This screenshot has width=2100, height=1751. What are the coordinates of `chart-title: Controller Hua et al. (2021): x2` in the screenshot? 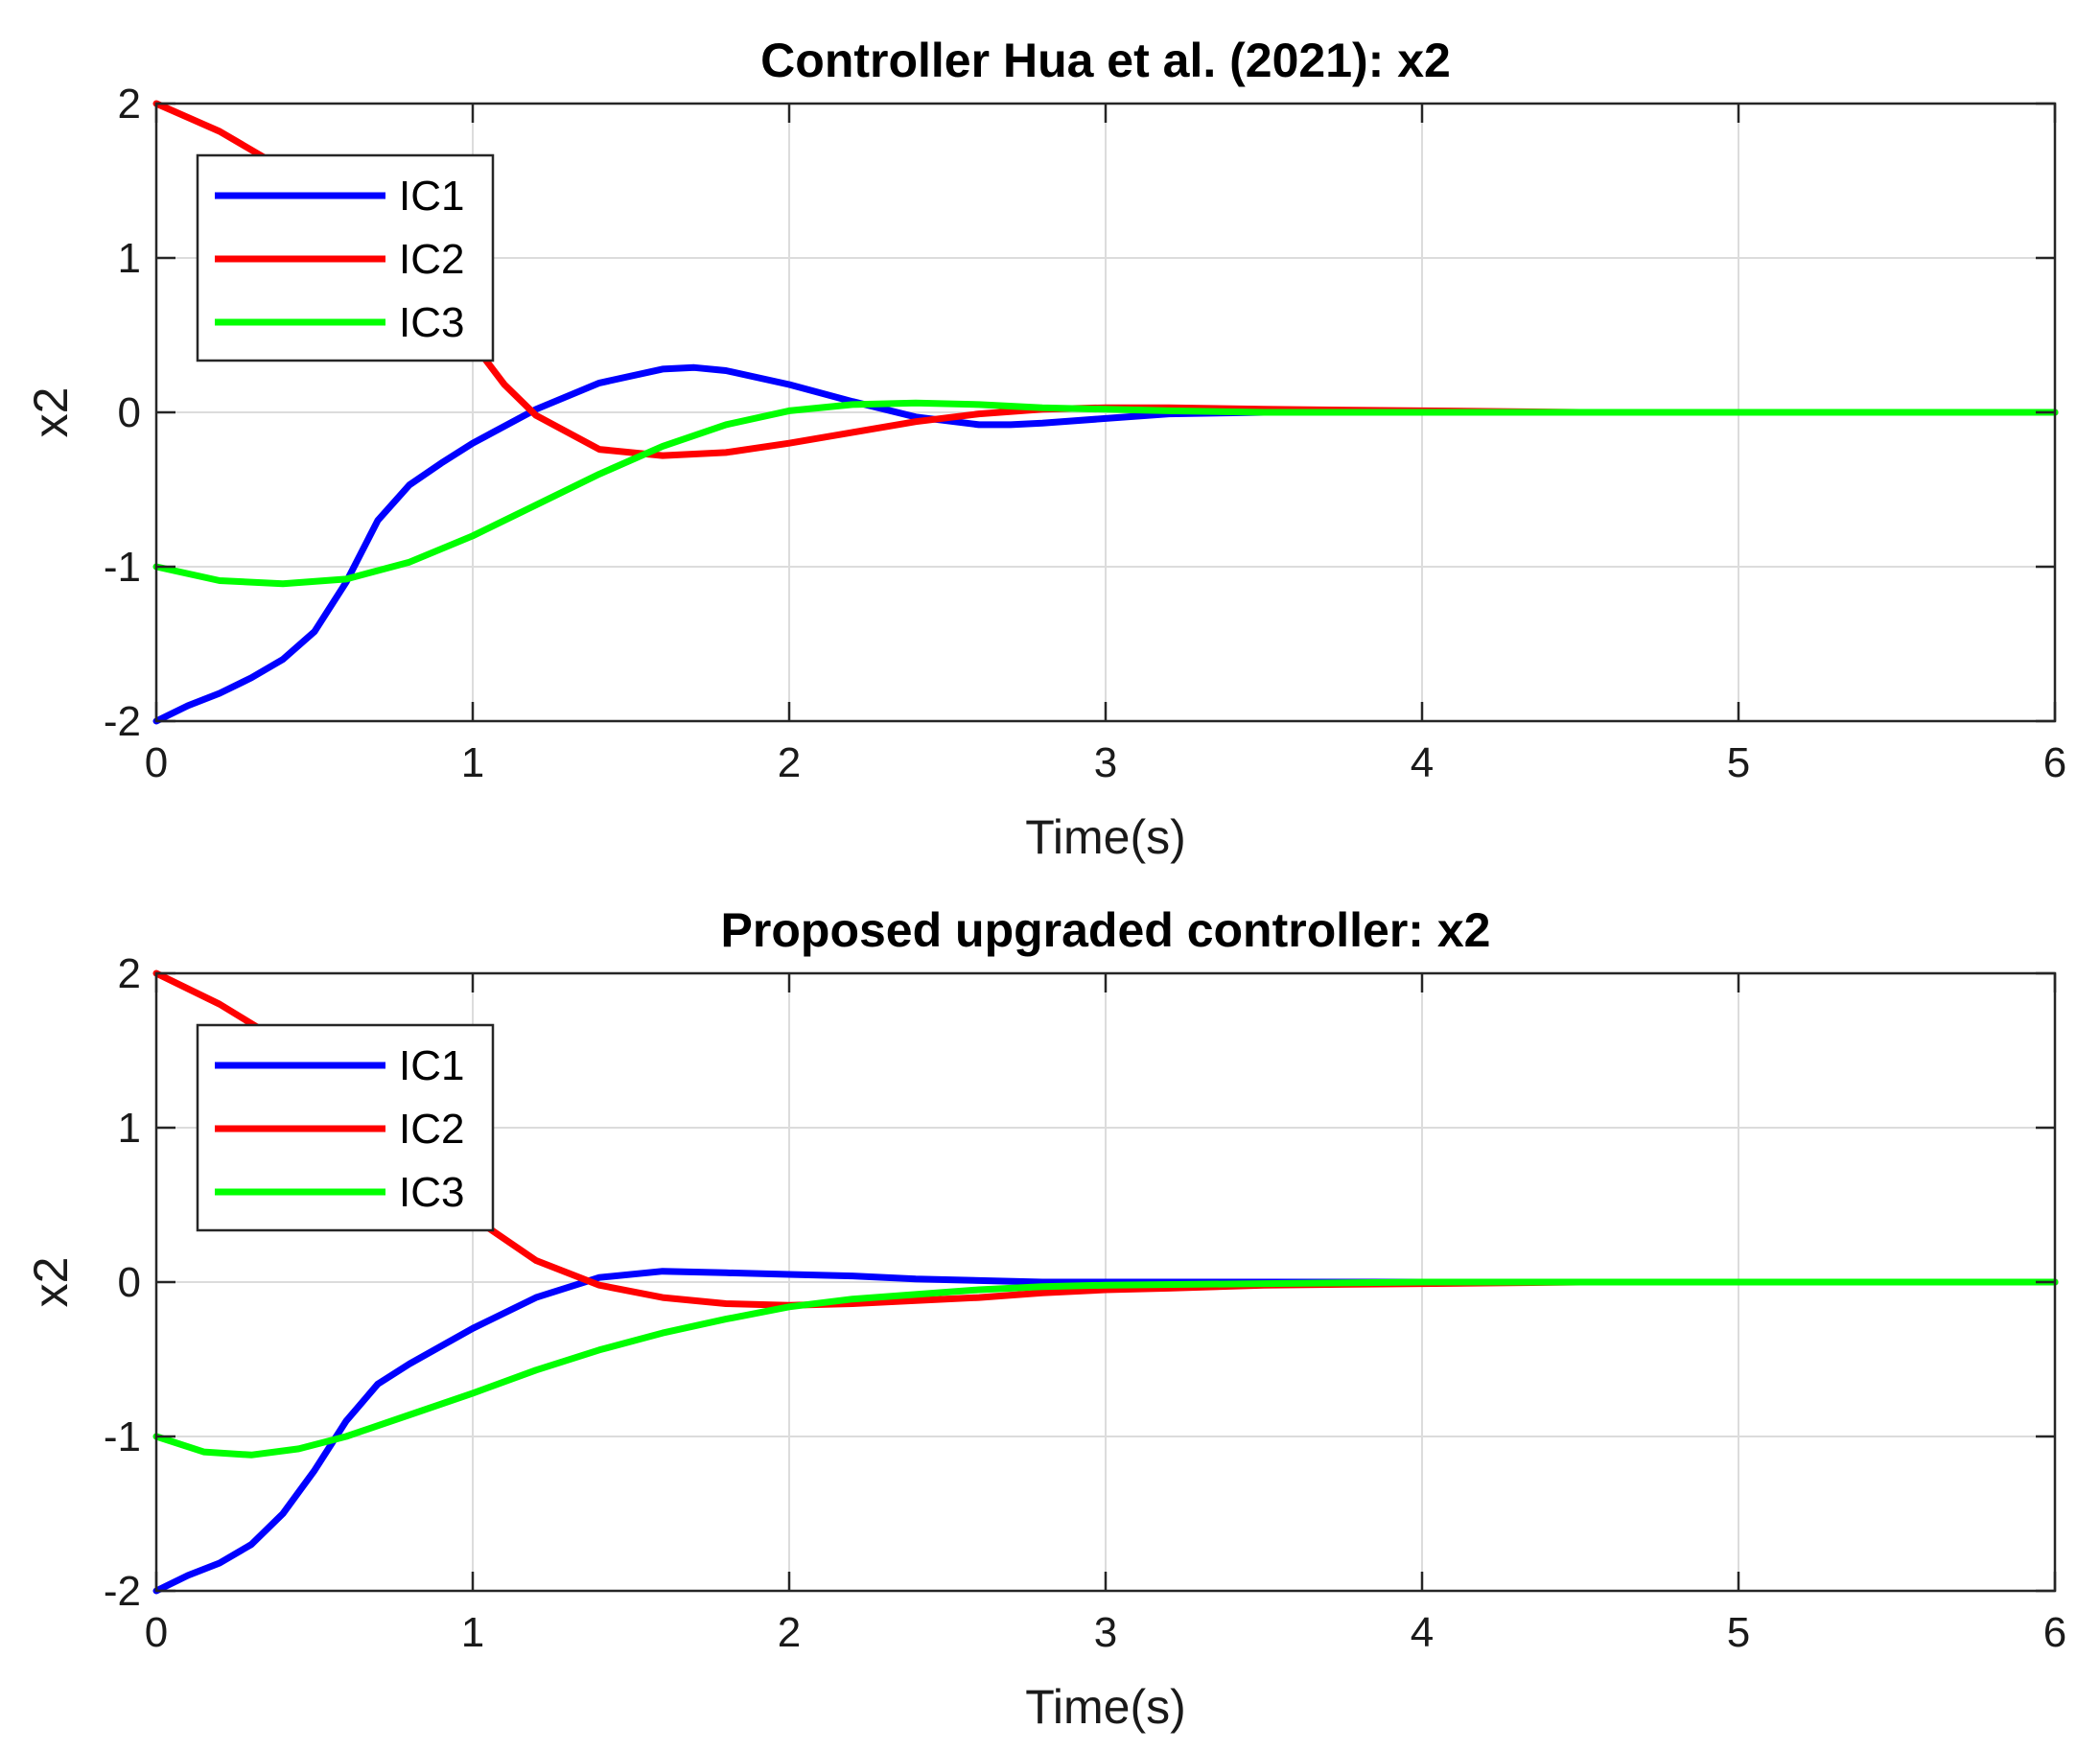 It's located at (1105, 60).